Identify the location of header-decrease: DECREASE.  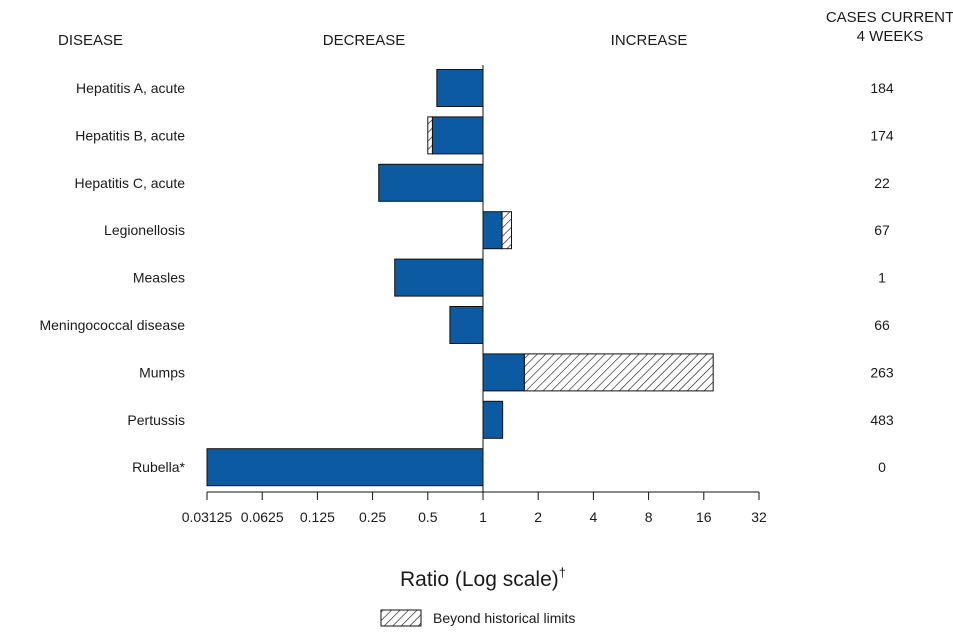
(364, 40).